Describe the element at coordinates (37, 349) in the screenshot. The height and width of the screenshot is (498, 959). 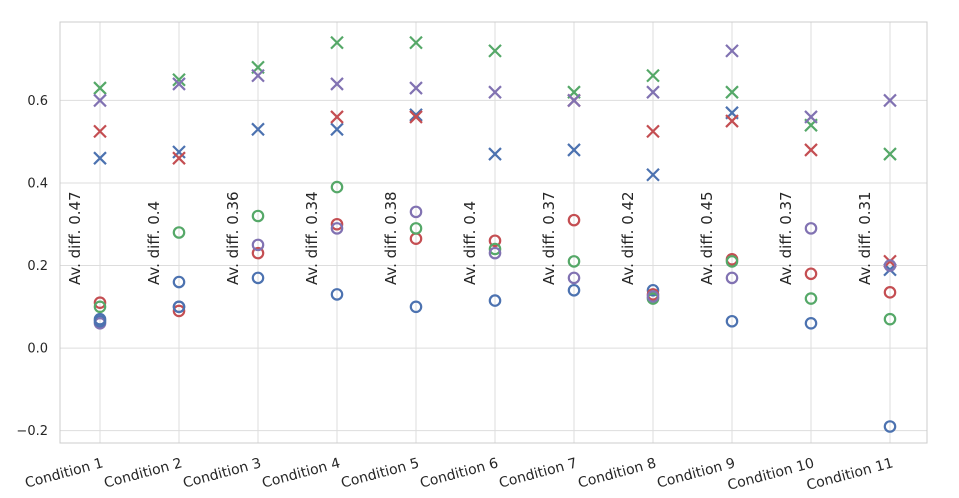
I see `y-tick-label: 0.0` at that location.